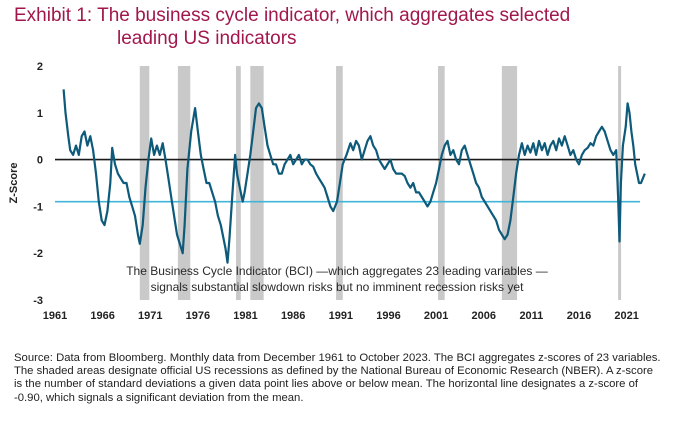 The height and width of the screenshot is (430, 673). What do you see at coordinates (436, 316) in the screenshot?
I see `x-tick-label-8: 2001` at bounding box center [436, 316].